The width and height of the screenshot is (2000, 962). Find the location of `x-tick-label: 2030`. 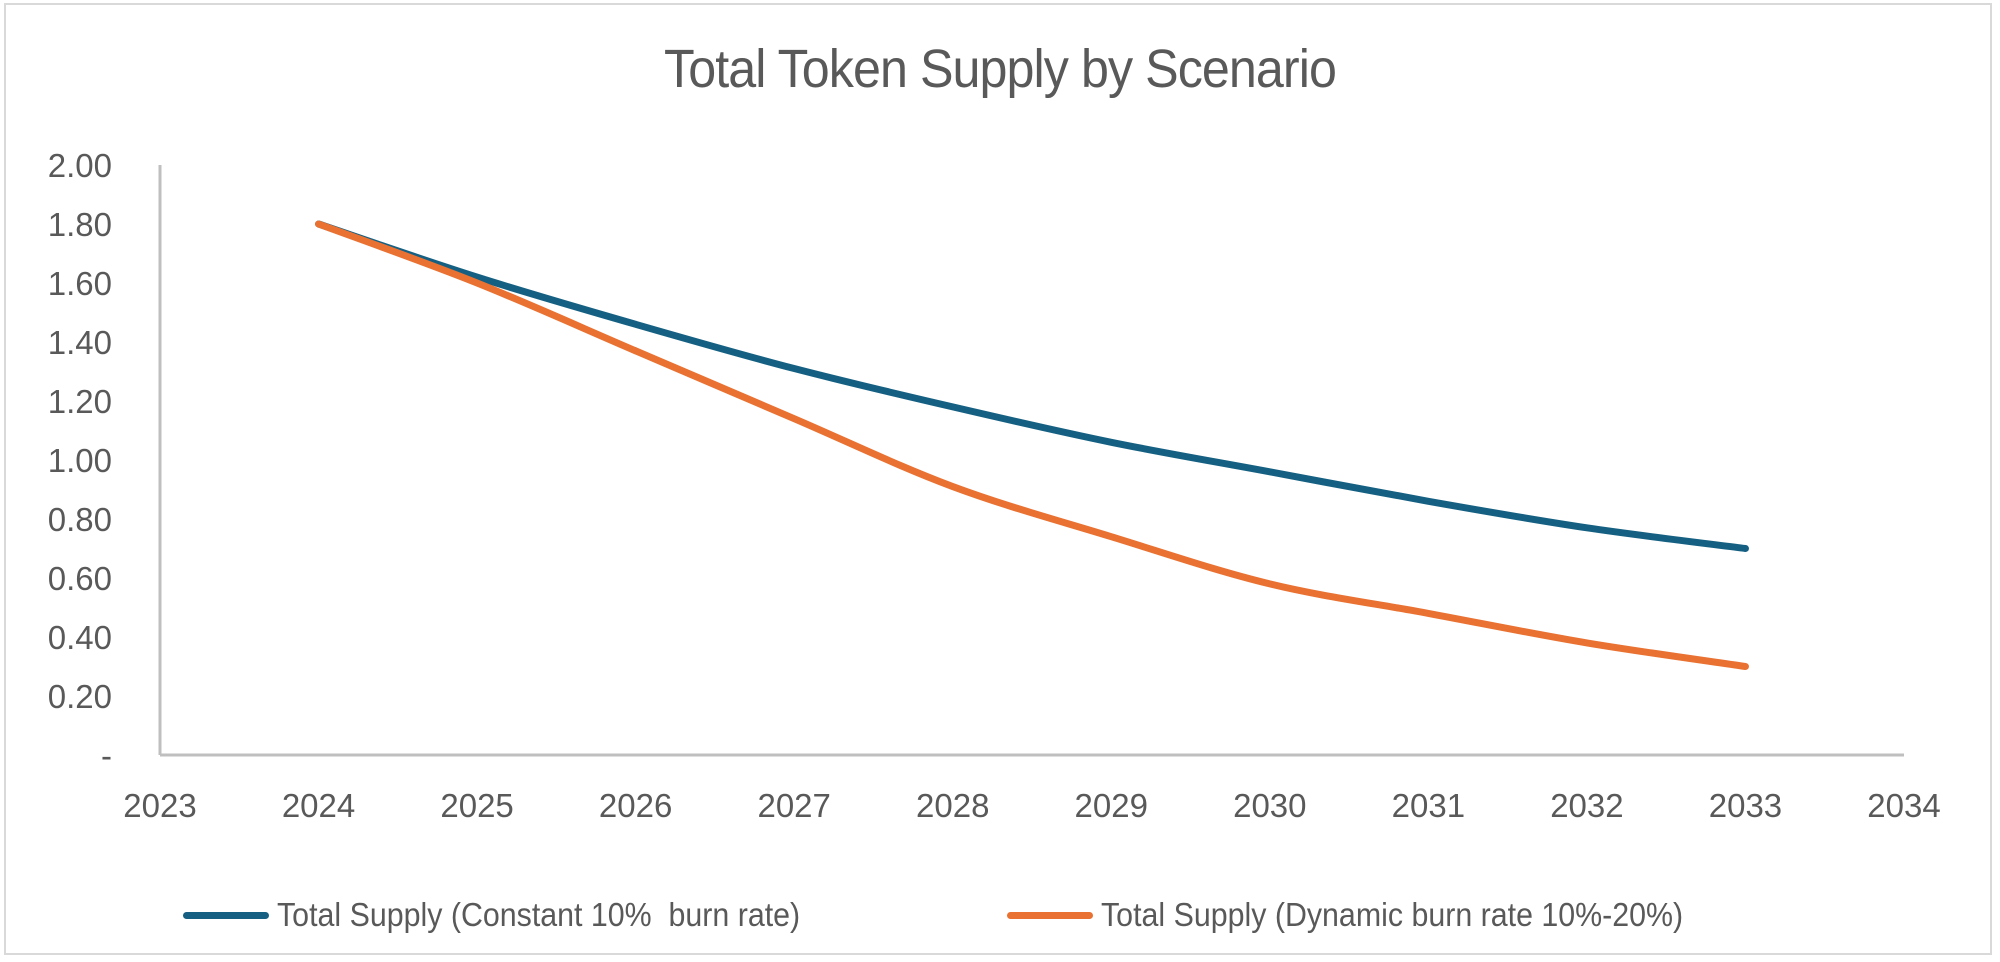

x-tick-label: 2030 is located at coordinates (1269, 805).